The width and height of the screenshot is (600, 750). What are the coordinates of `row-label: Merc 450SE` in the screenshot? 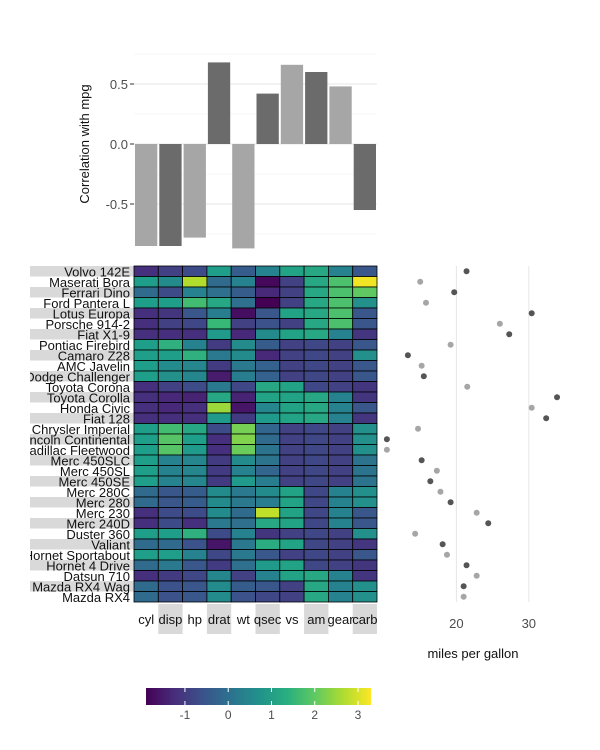 It's located at (94, 481).